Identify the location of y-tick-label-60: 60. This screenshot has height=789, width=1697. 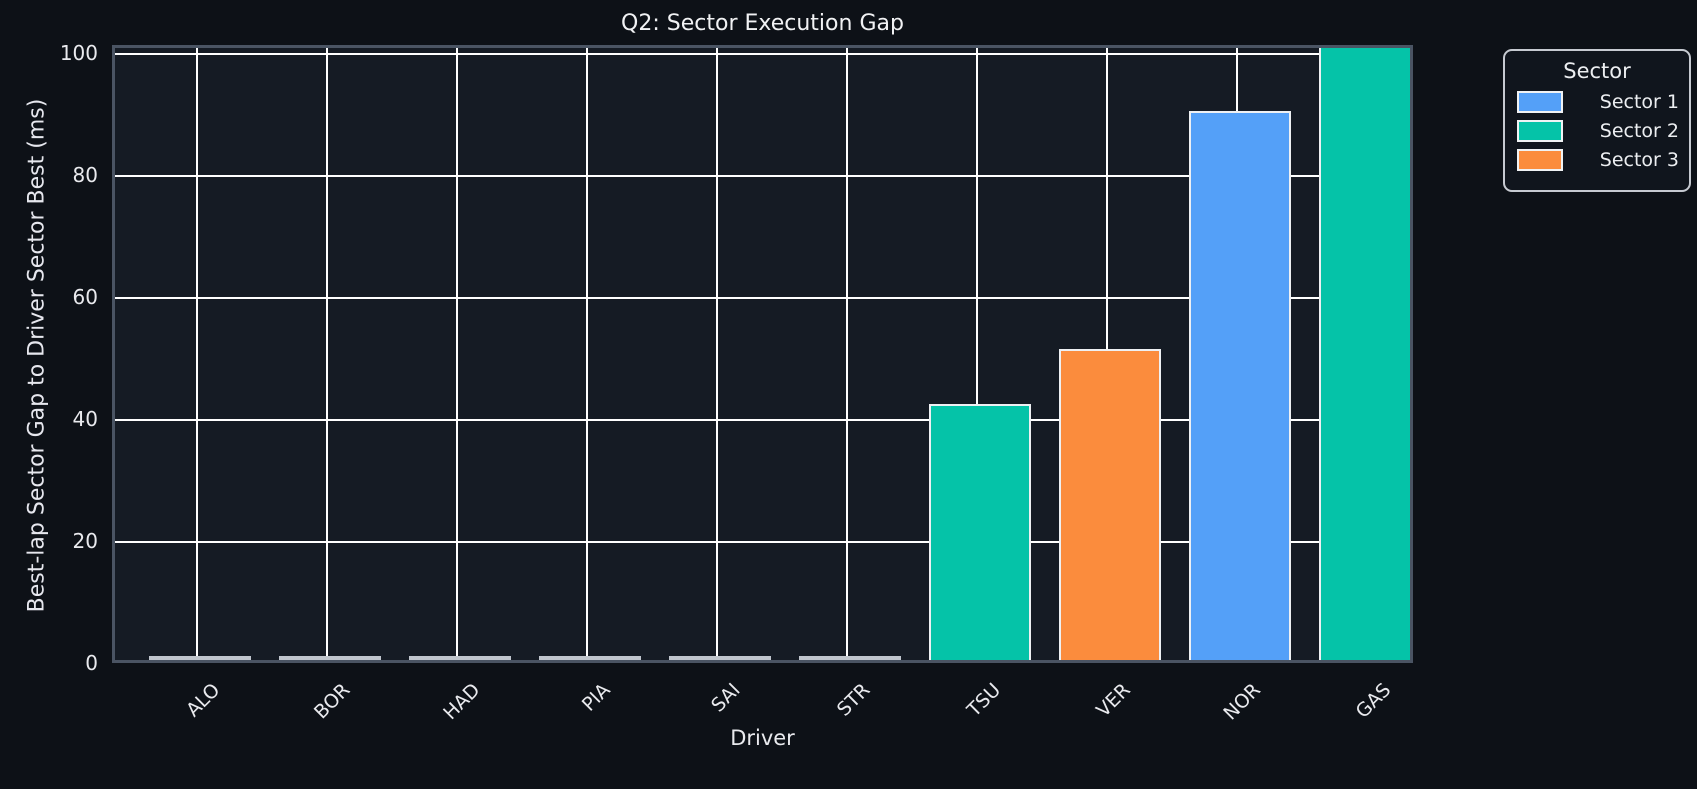
(85, 296).